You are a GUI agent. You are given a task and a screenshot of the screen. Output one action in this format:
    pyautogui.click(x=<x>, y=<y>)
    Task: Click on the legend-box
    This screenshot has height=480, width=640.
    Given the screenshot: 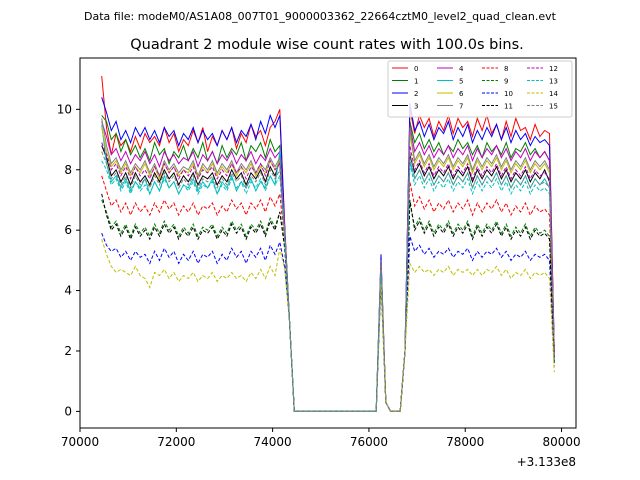 What is the action you would take?
    pyautogui.click(x=480, y=89)
    